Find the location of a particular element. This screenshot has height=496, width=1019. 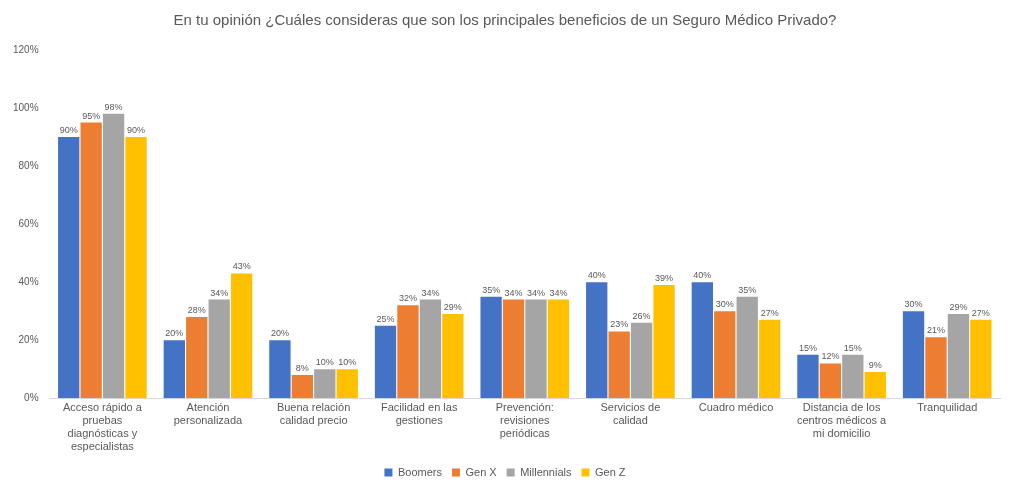

data-label: 26% is located at coordinates (641, 315).